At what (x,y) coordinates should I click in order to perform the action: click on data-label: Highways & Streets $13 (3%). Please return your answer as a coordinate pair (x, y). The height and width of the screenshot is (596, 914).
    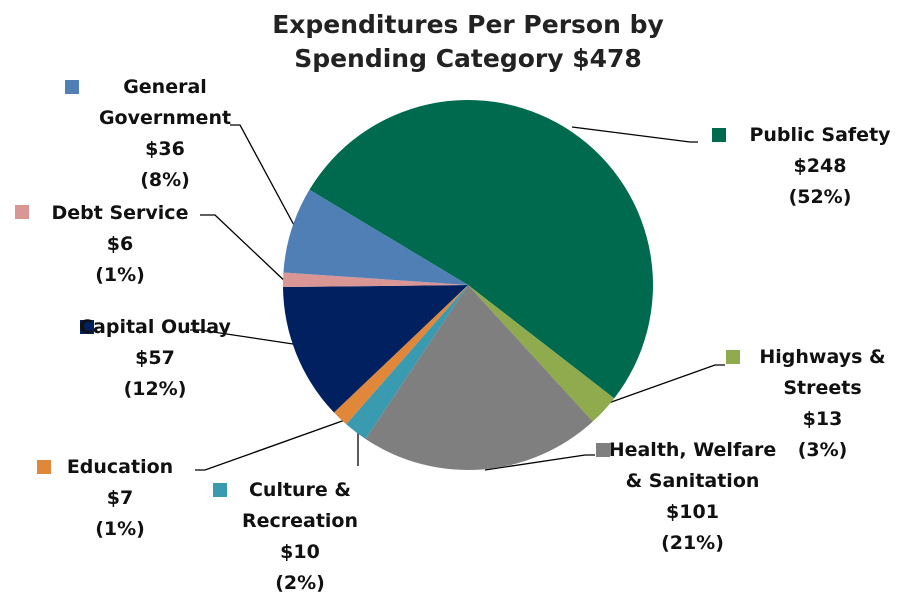
    Looking at the image, I should click on (822, 404).